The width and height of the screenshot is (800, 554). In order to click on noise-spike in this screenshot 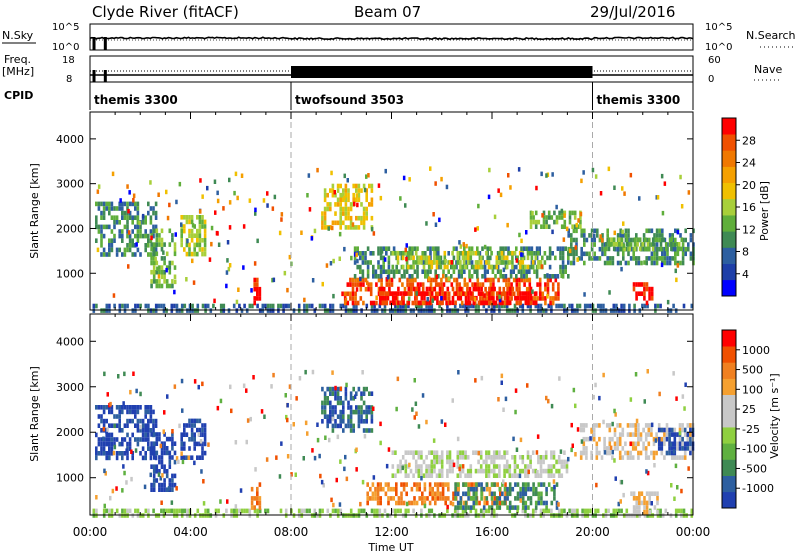, I will do `click(94, 43)`.